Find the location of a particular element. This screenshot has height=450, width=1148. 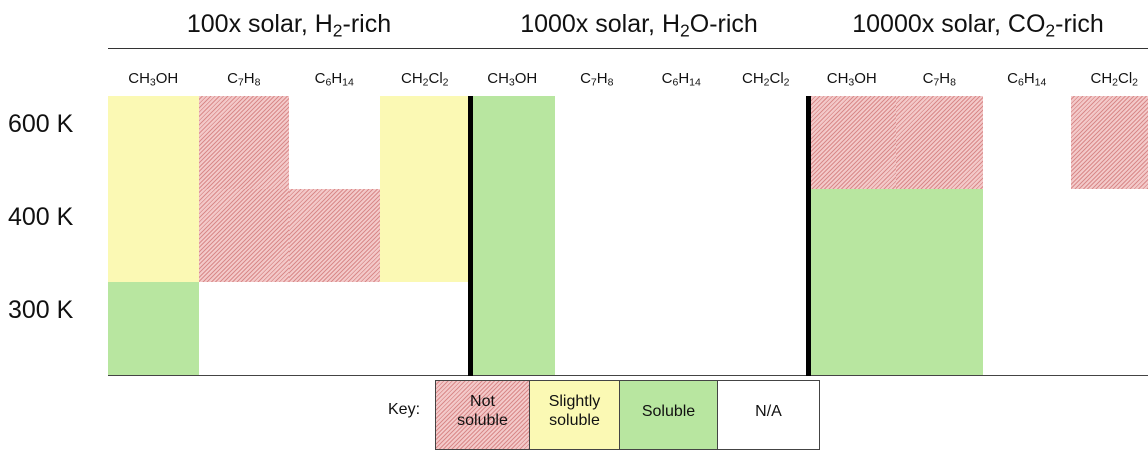

key-label: Not soluble is located at coordinates (483, 411).